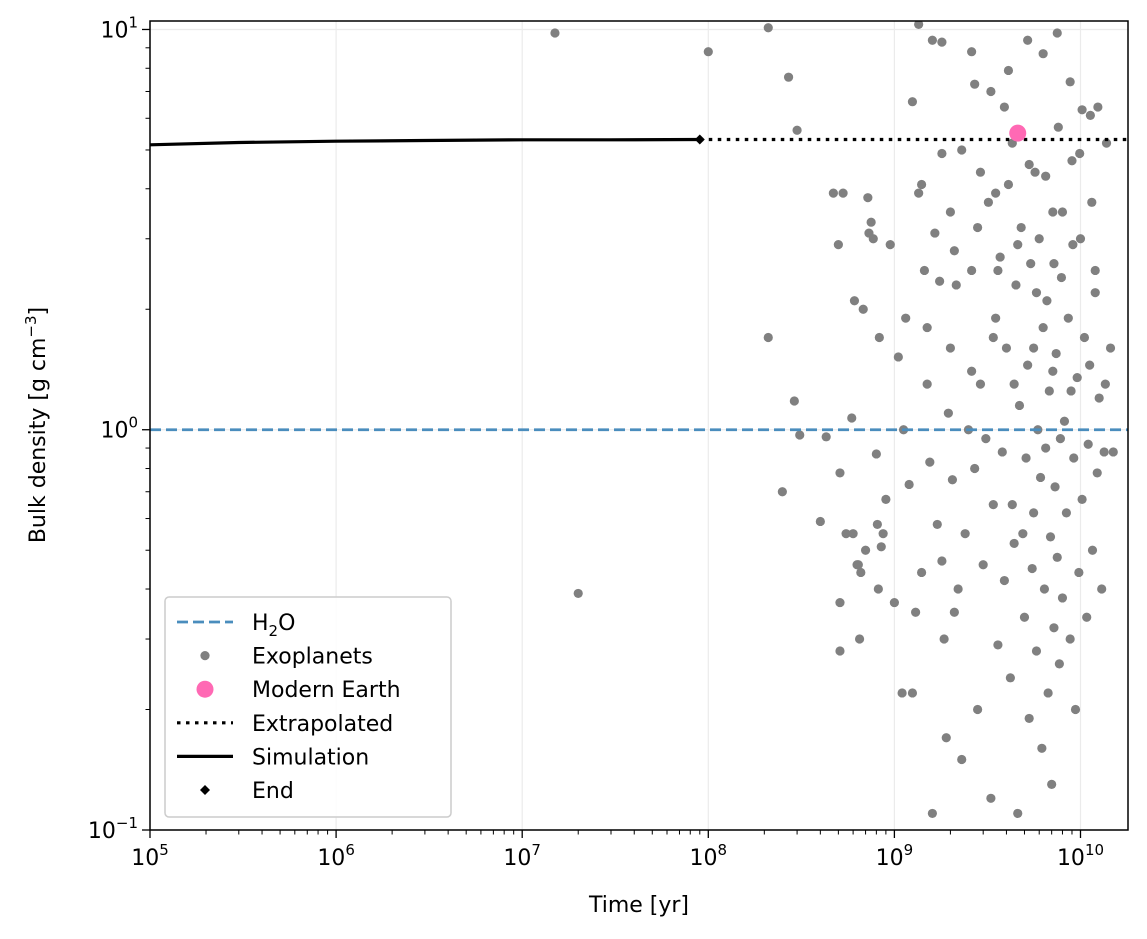  I want to click on legend-item: Extrapolated, so click(285, 724).